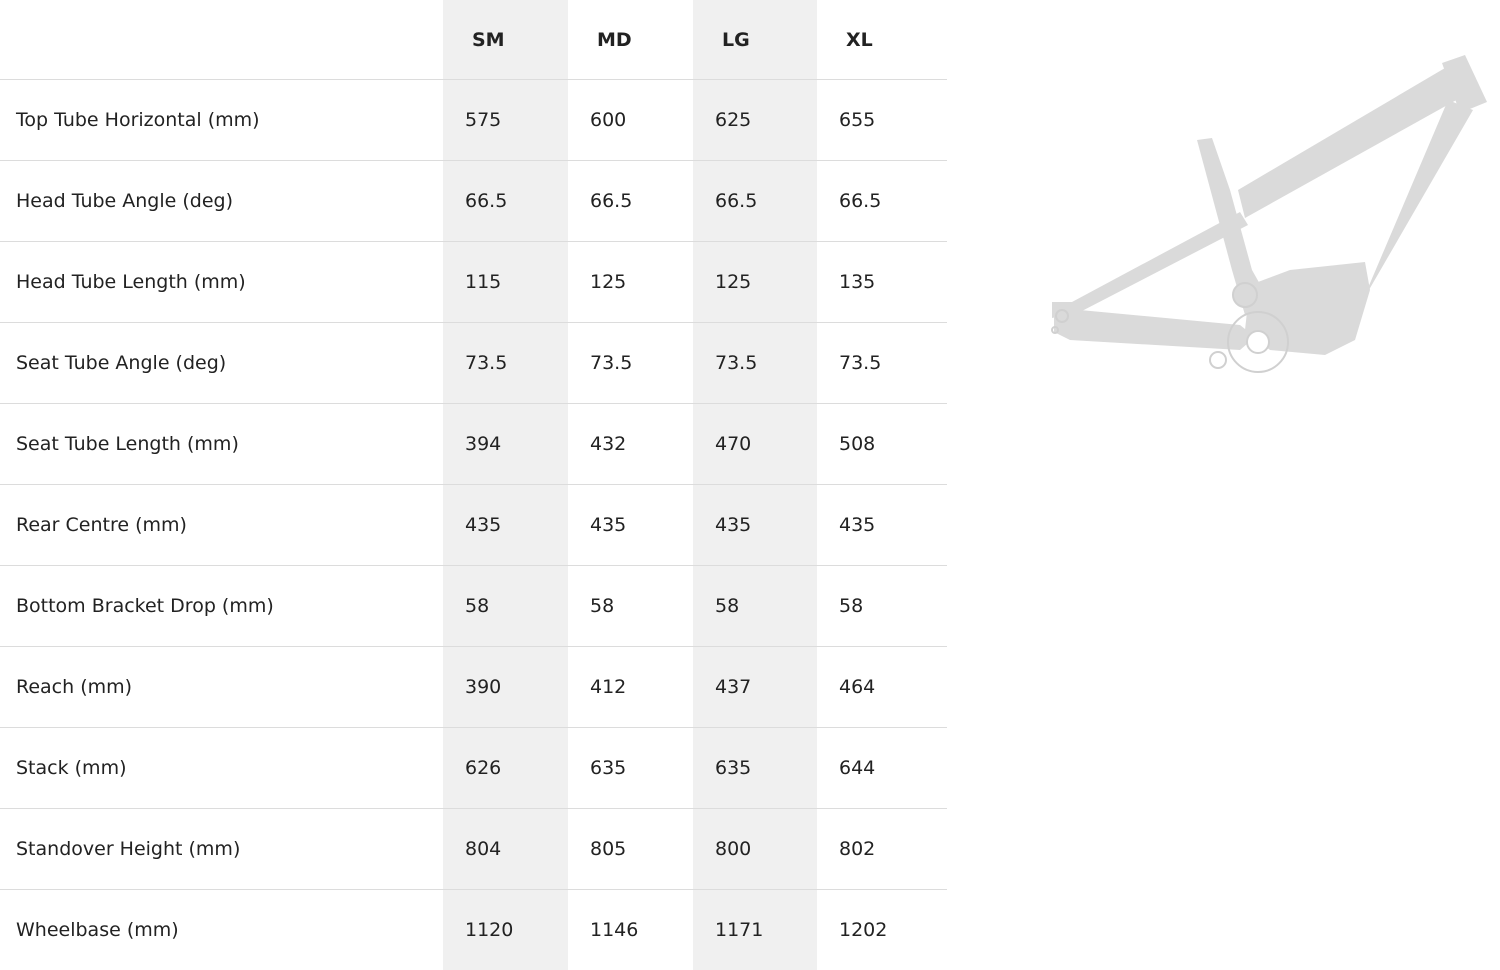  Describe the element at coordinates (755, 201) in the screenshot. I see `value-cell-lg: 66.5` at that location.